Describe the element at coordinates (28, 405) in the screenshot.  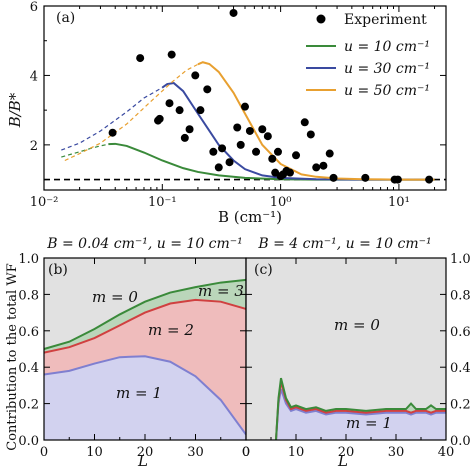
I see `y-tick-label: 0.2` at that location.